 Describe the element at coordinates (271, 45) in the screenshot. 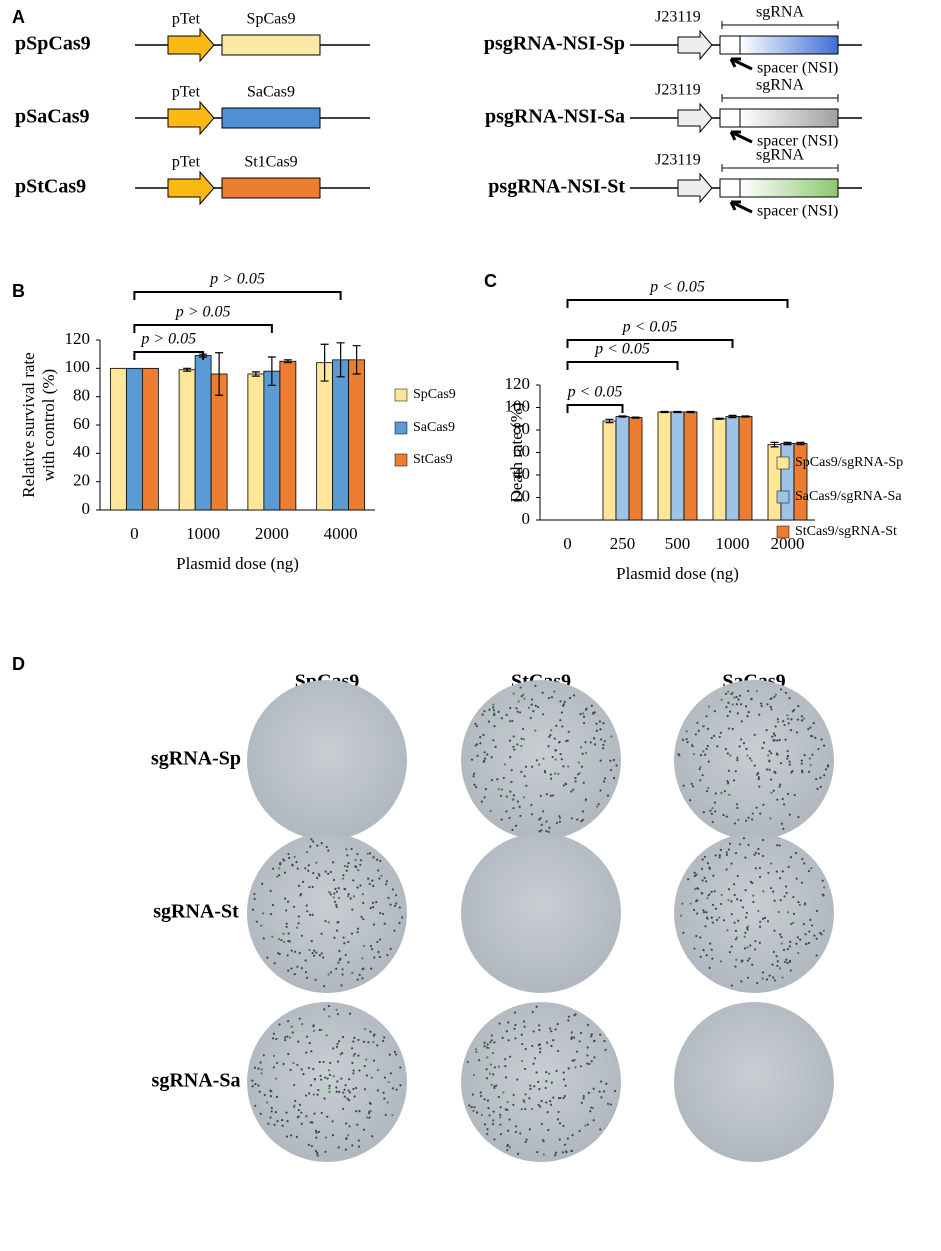

I see `gene-box` at that location.